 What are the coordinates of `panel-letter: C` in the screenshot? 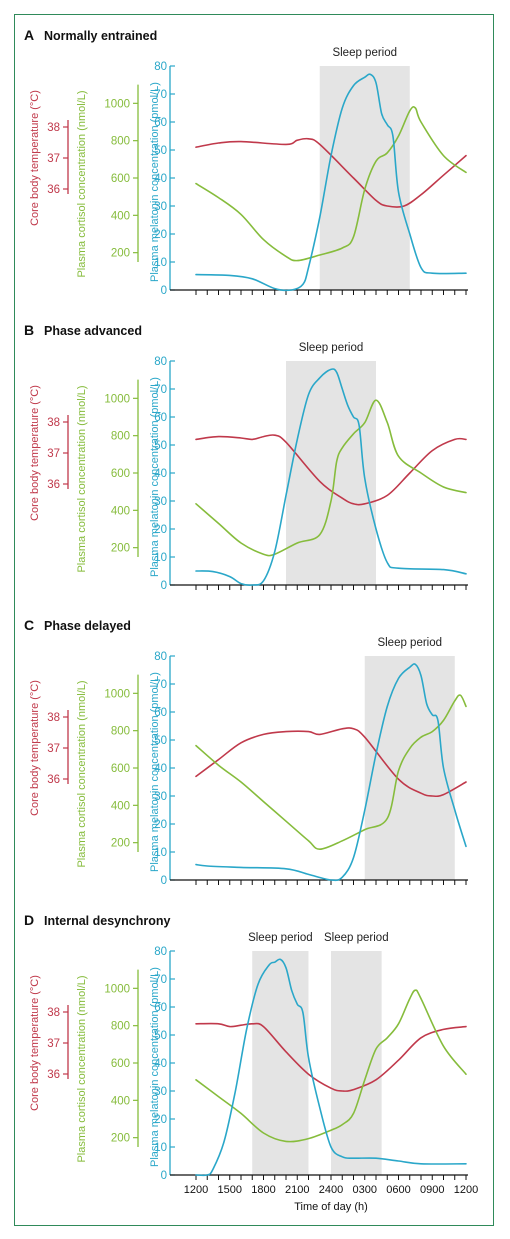 It's located at (29, 625).